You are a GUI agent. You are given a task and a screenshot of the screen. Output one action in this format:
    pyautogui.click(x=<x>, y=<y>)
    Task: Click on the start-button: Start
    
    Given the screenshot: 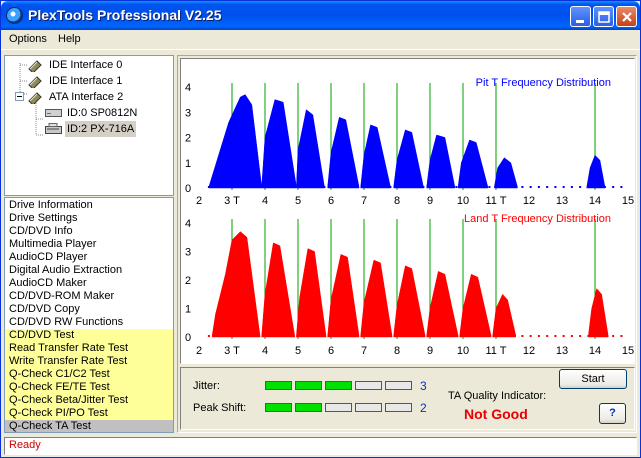 What is the action you would take?
    pyautogui.click(x=593, y=379)
    